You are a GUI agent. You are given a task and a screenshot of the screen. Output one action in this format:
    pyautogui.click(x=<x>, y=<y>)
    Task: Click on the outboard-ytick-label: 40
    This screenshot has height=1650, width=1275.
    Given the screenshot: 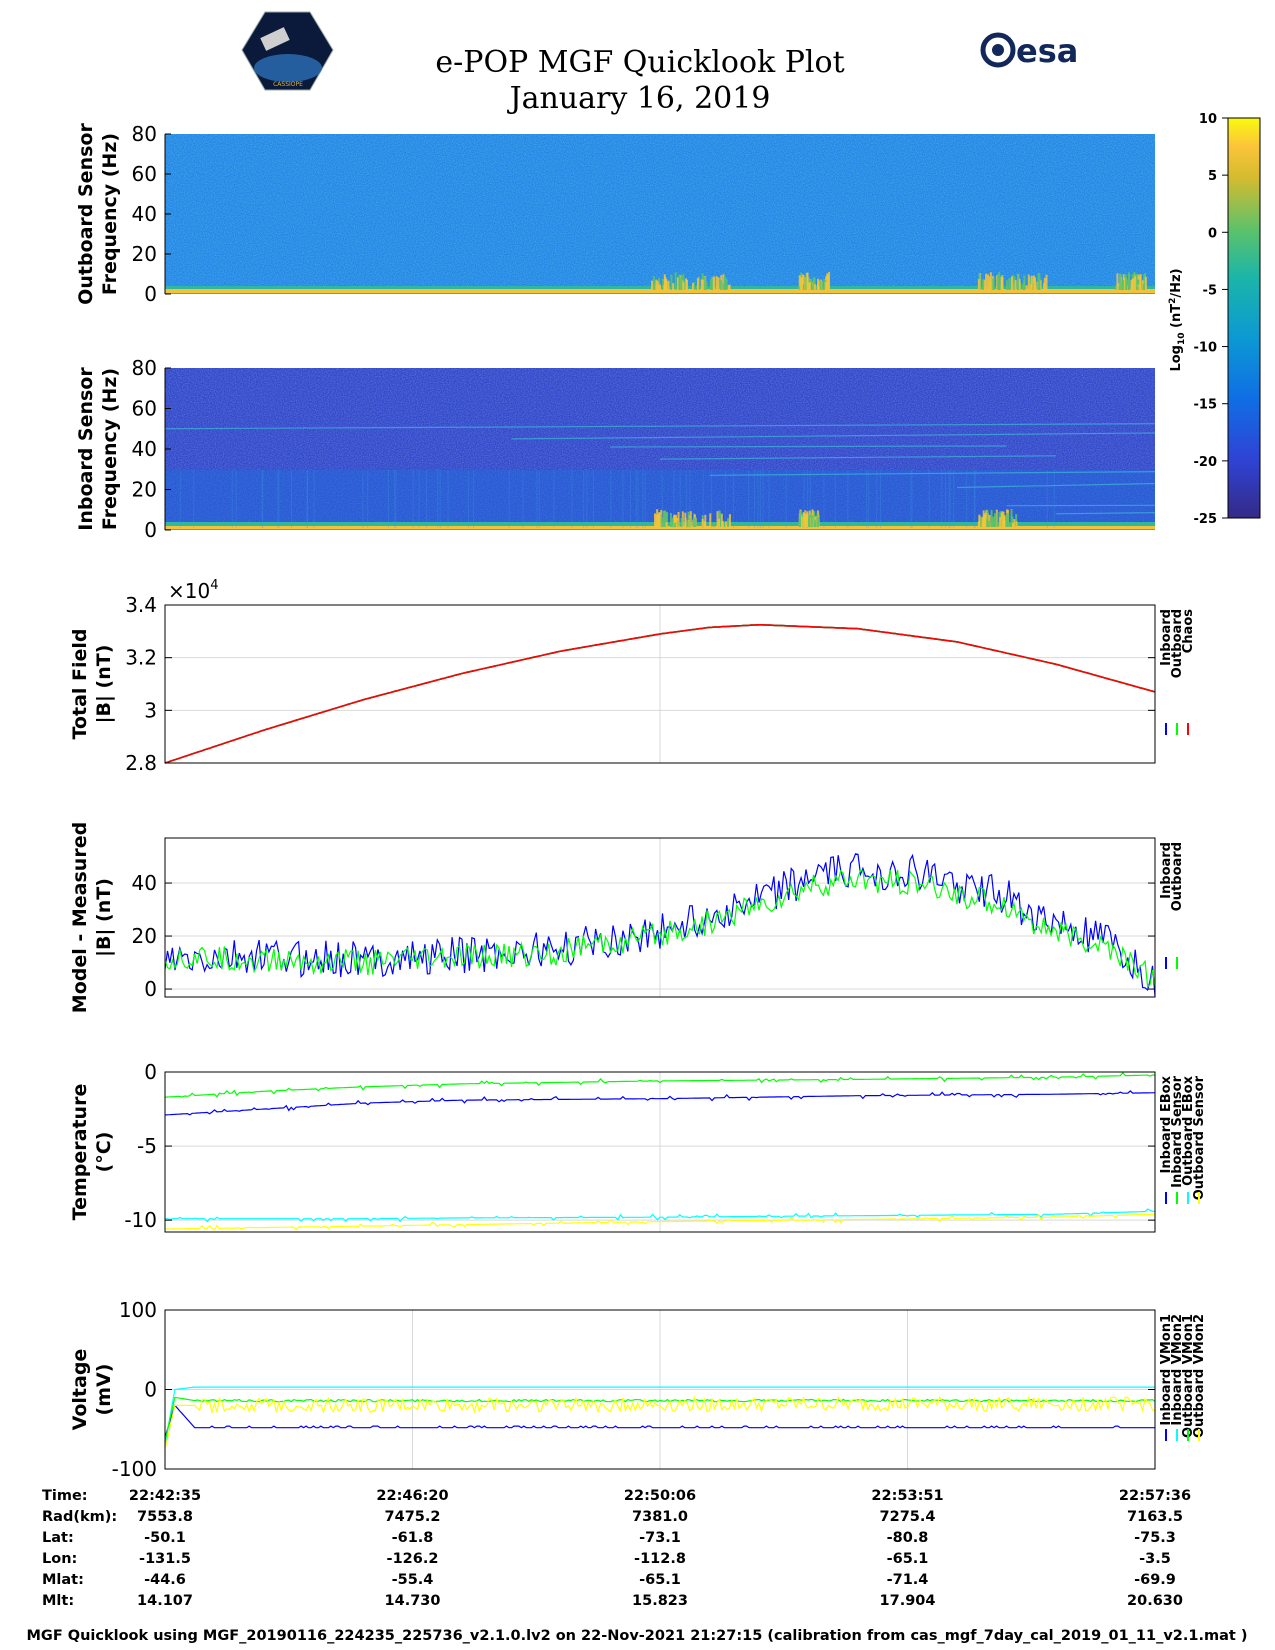 What is the action you would take?
    pyautogui.click(x=144, y=214)
    